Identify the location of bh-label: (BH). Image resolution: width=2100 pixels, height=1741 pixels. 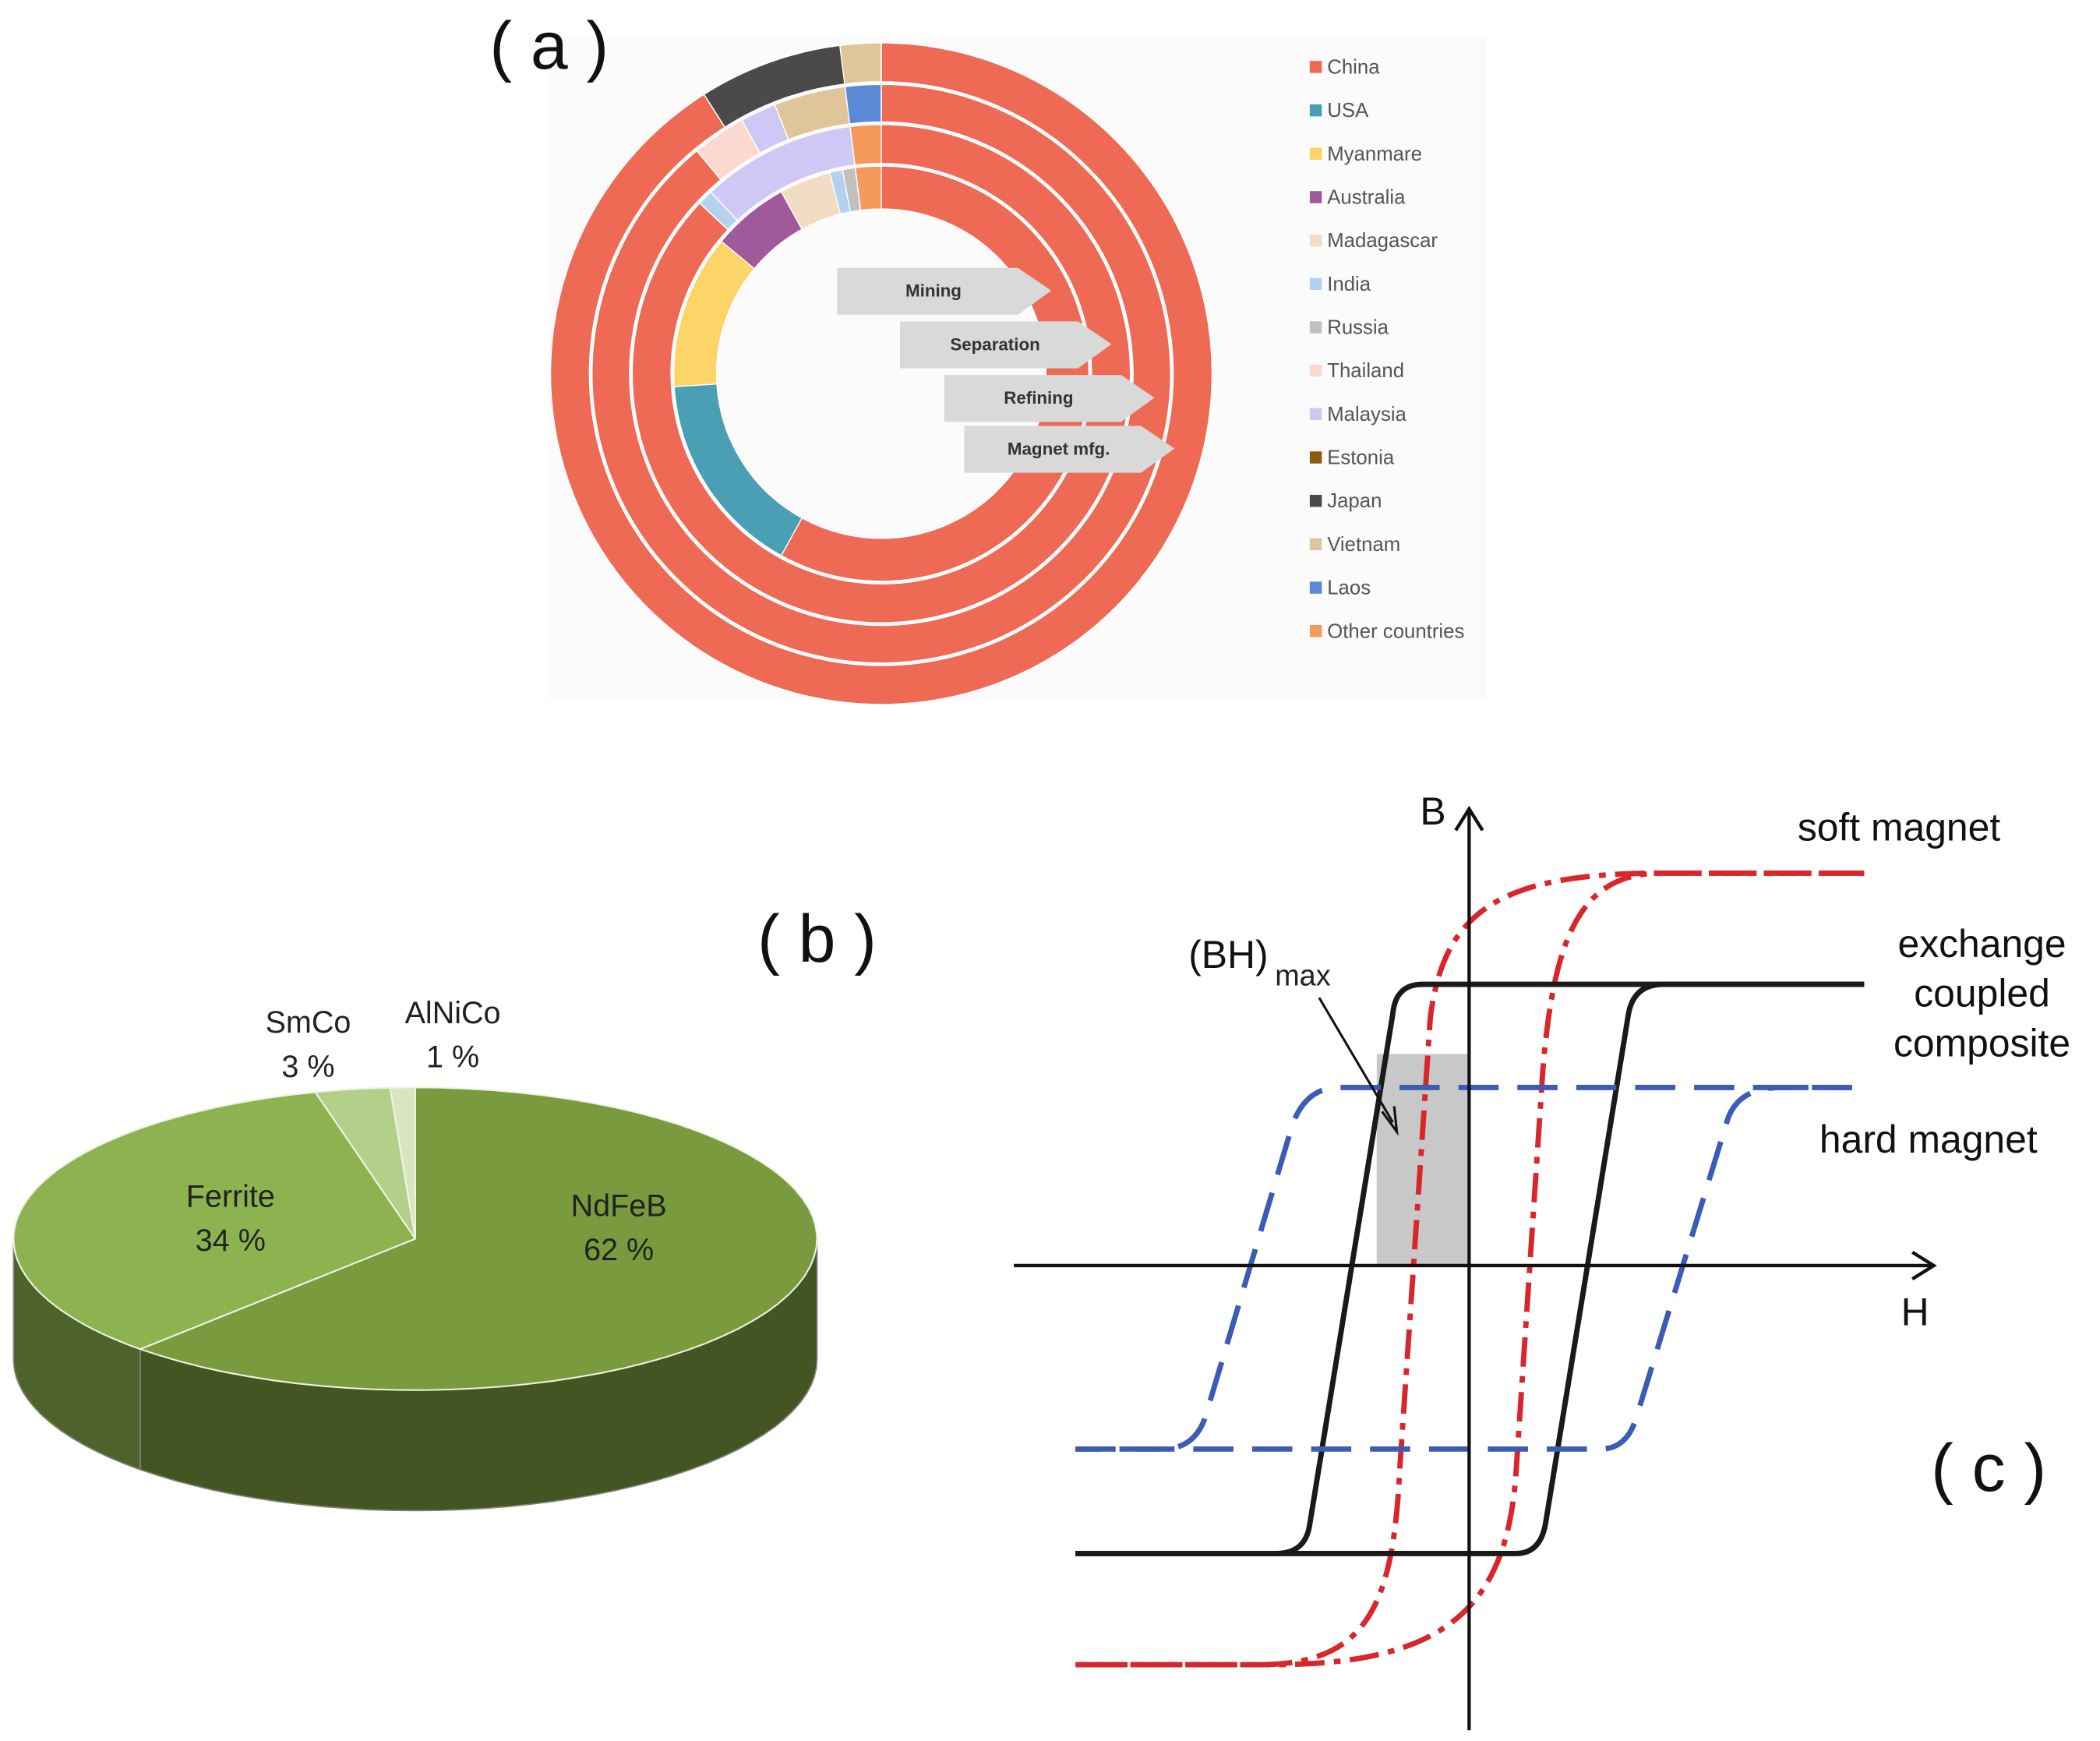
(1228, 954).